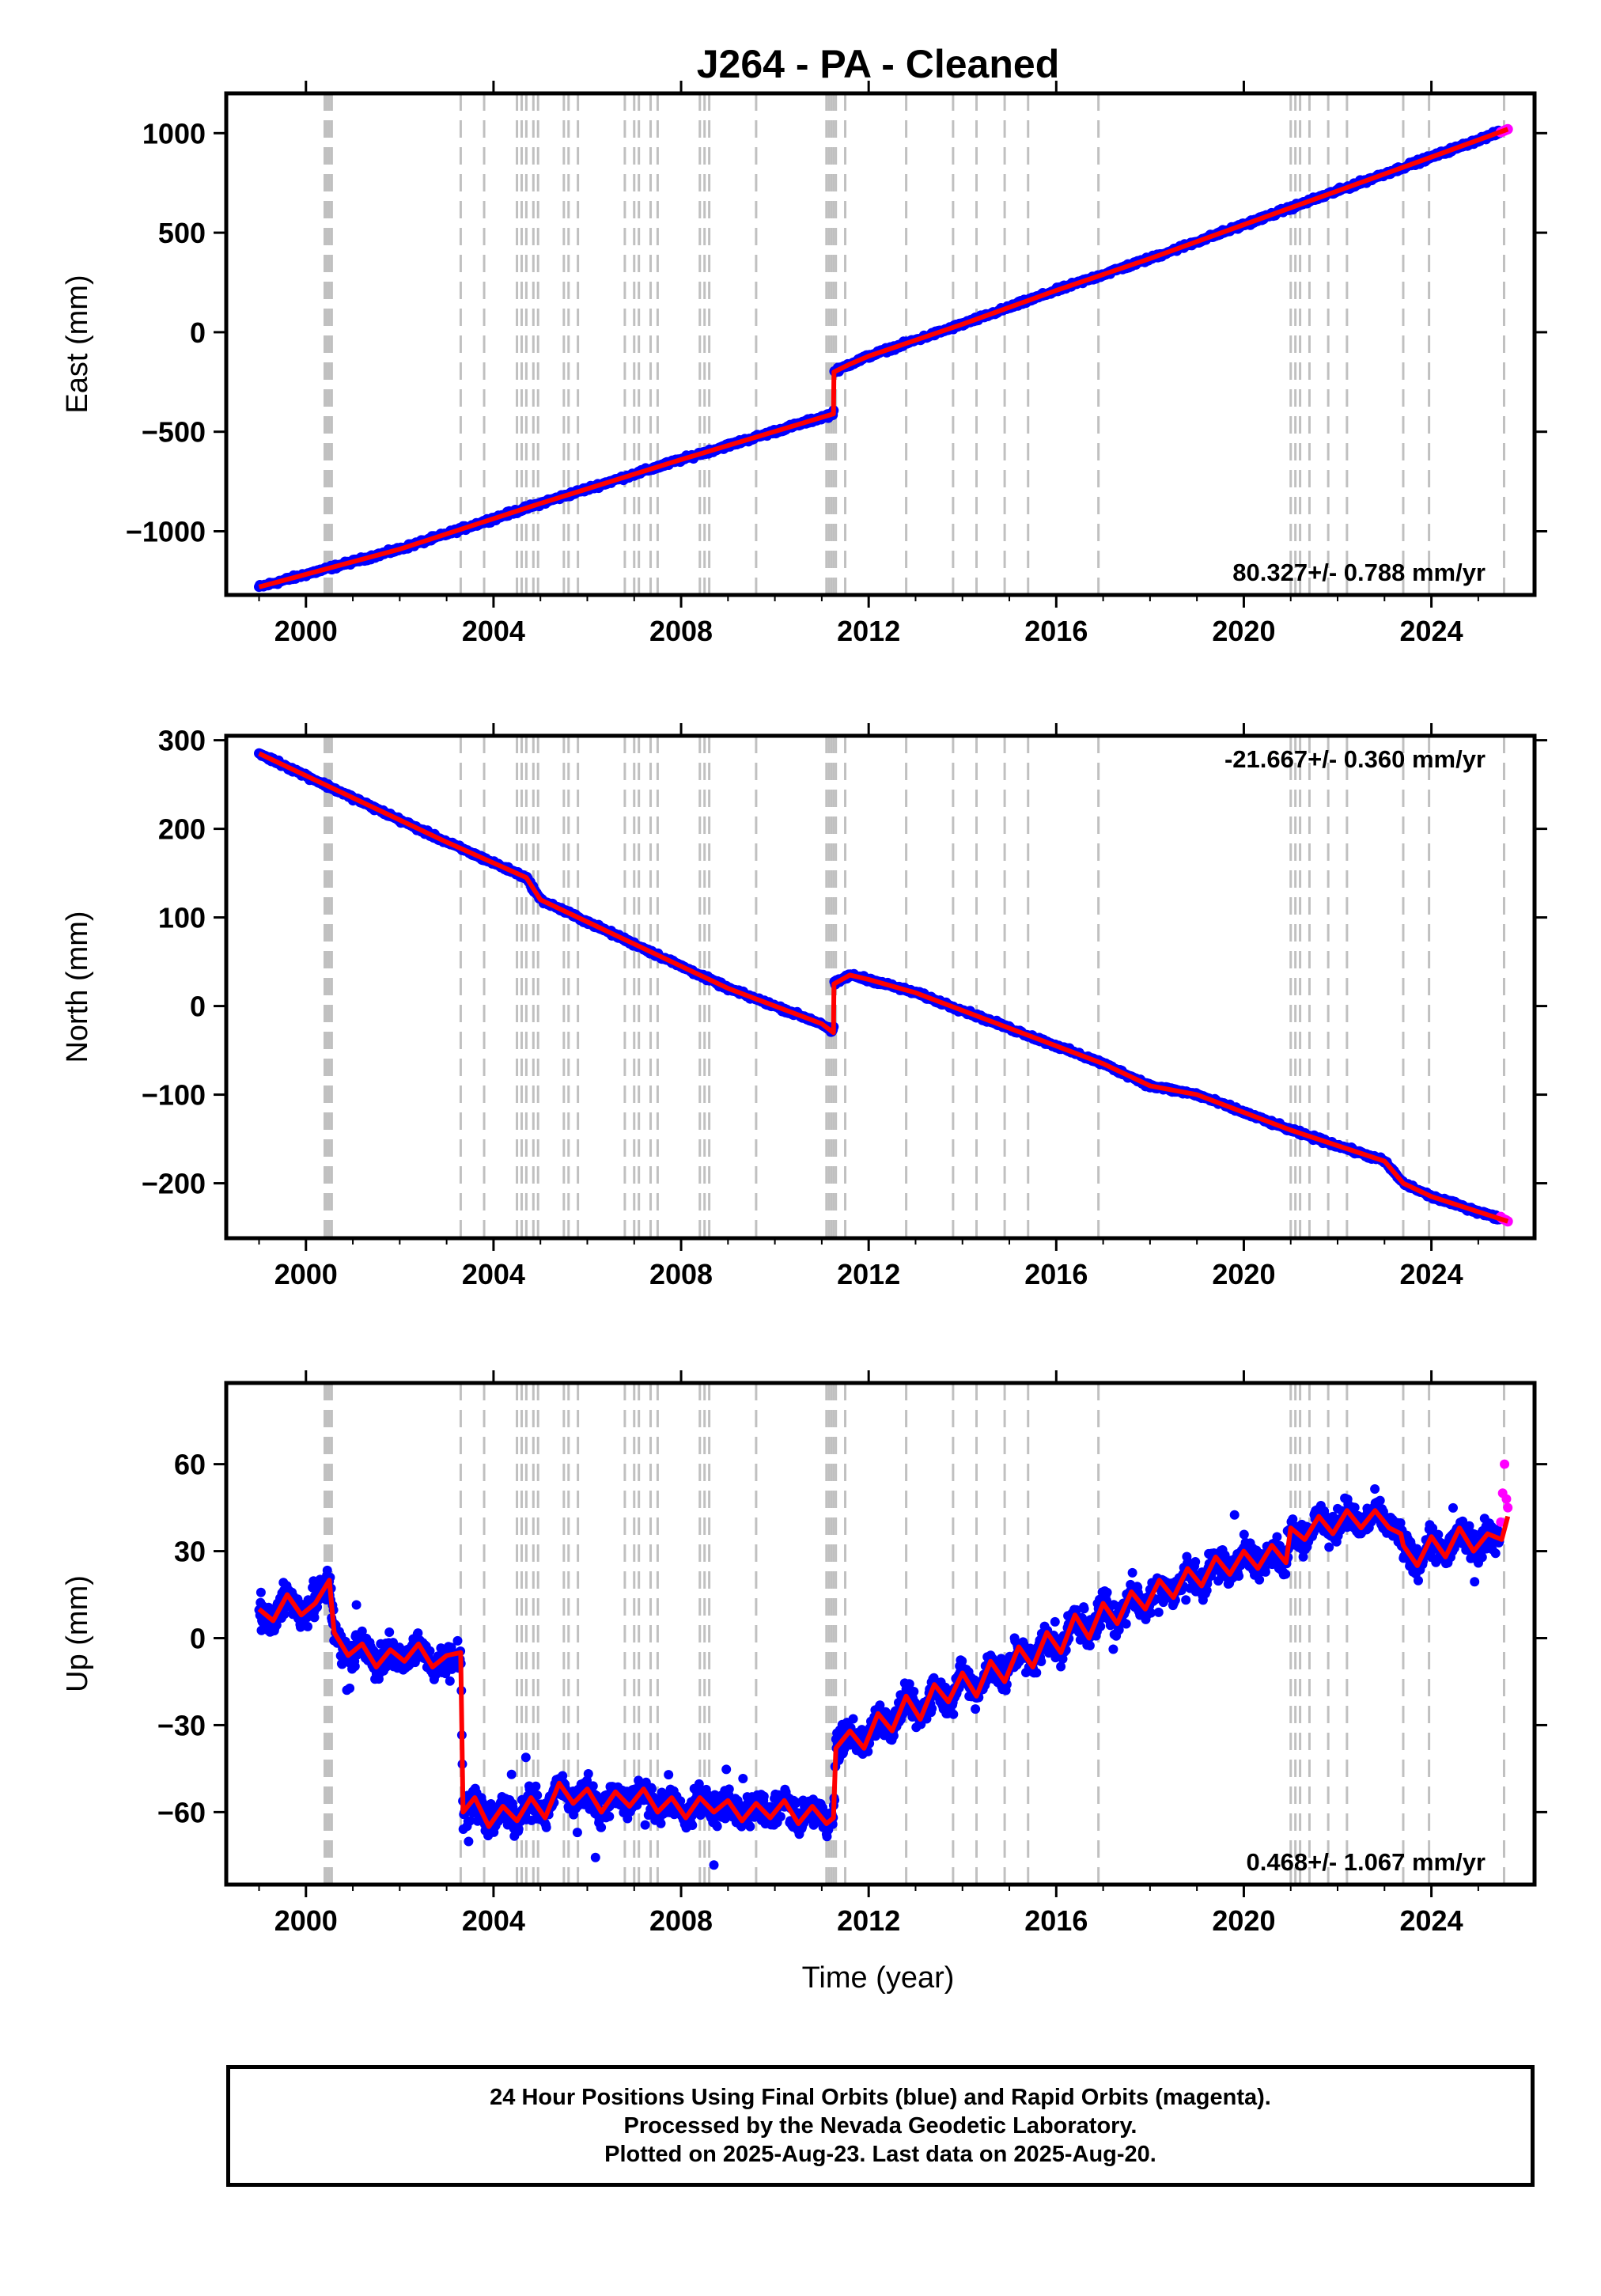 The image size is (1601, 2296). What do you see at coordinates (182, 233) in the screenshot?
I see `y-tick-label: 500` at bounding box center [182, 233].